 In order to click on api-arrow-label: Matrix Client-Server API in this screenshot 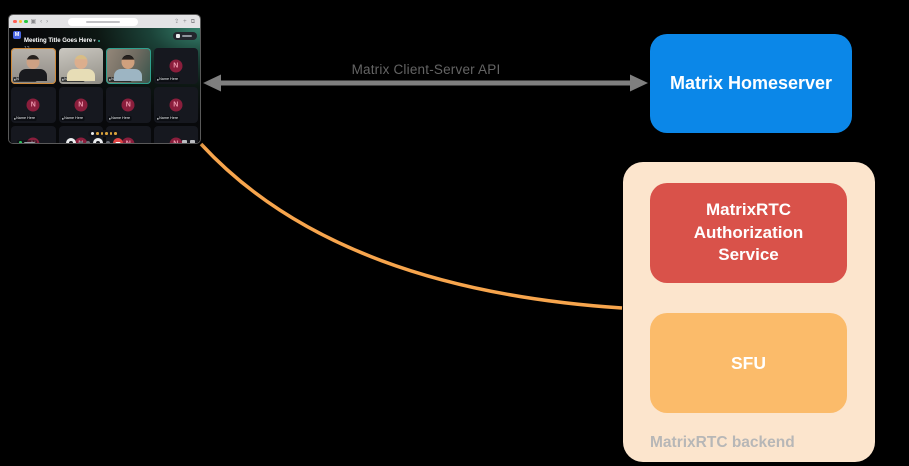, I will do `click(426, 69)`.